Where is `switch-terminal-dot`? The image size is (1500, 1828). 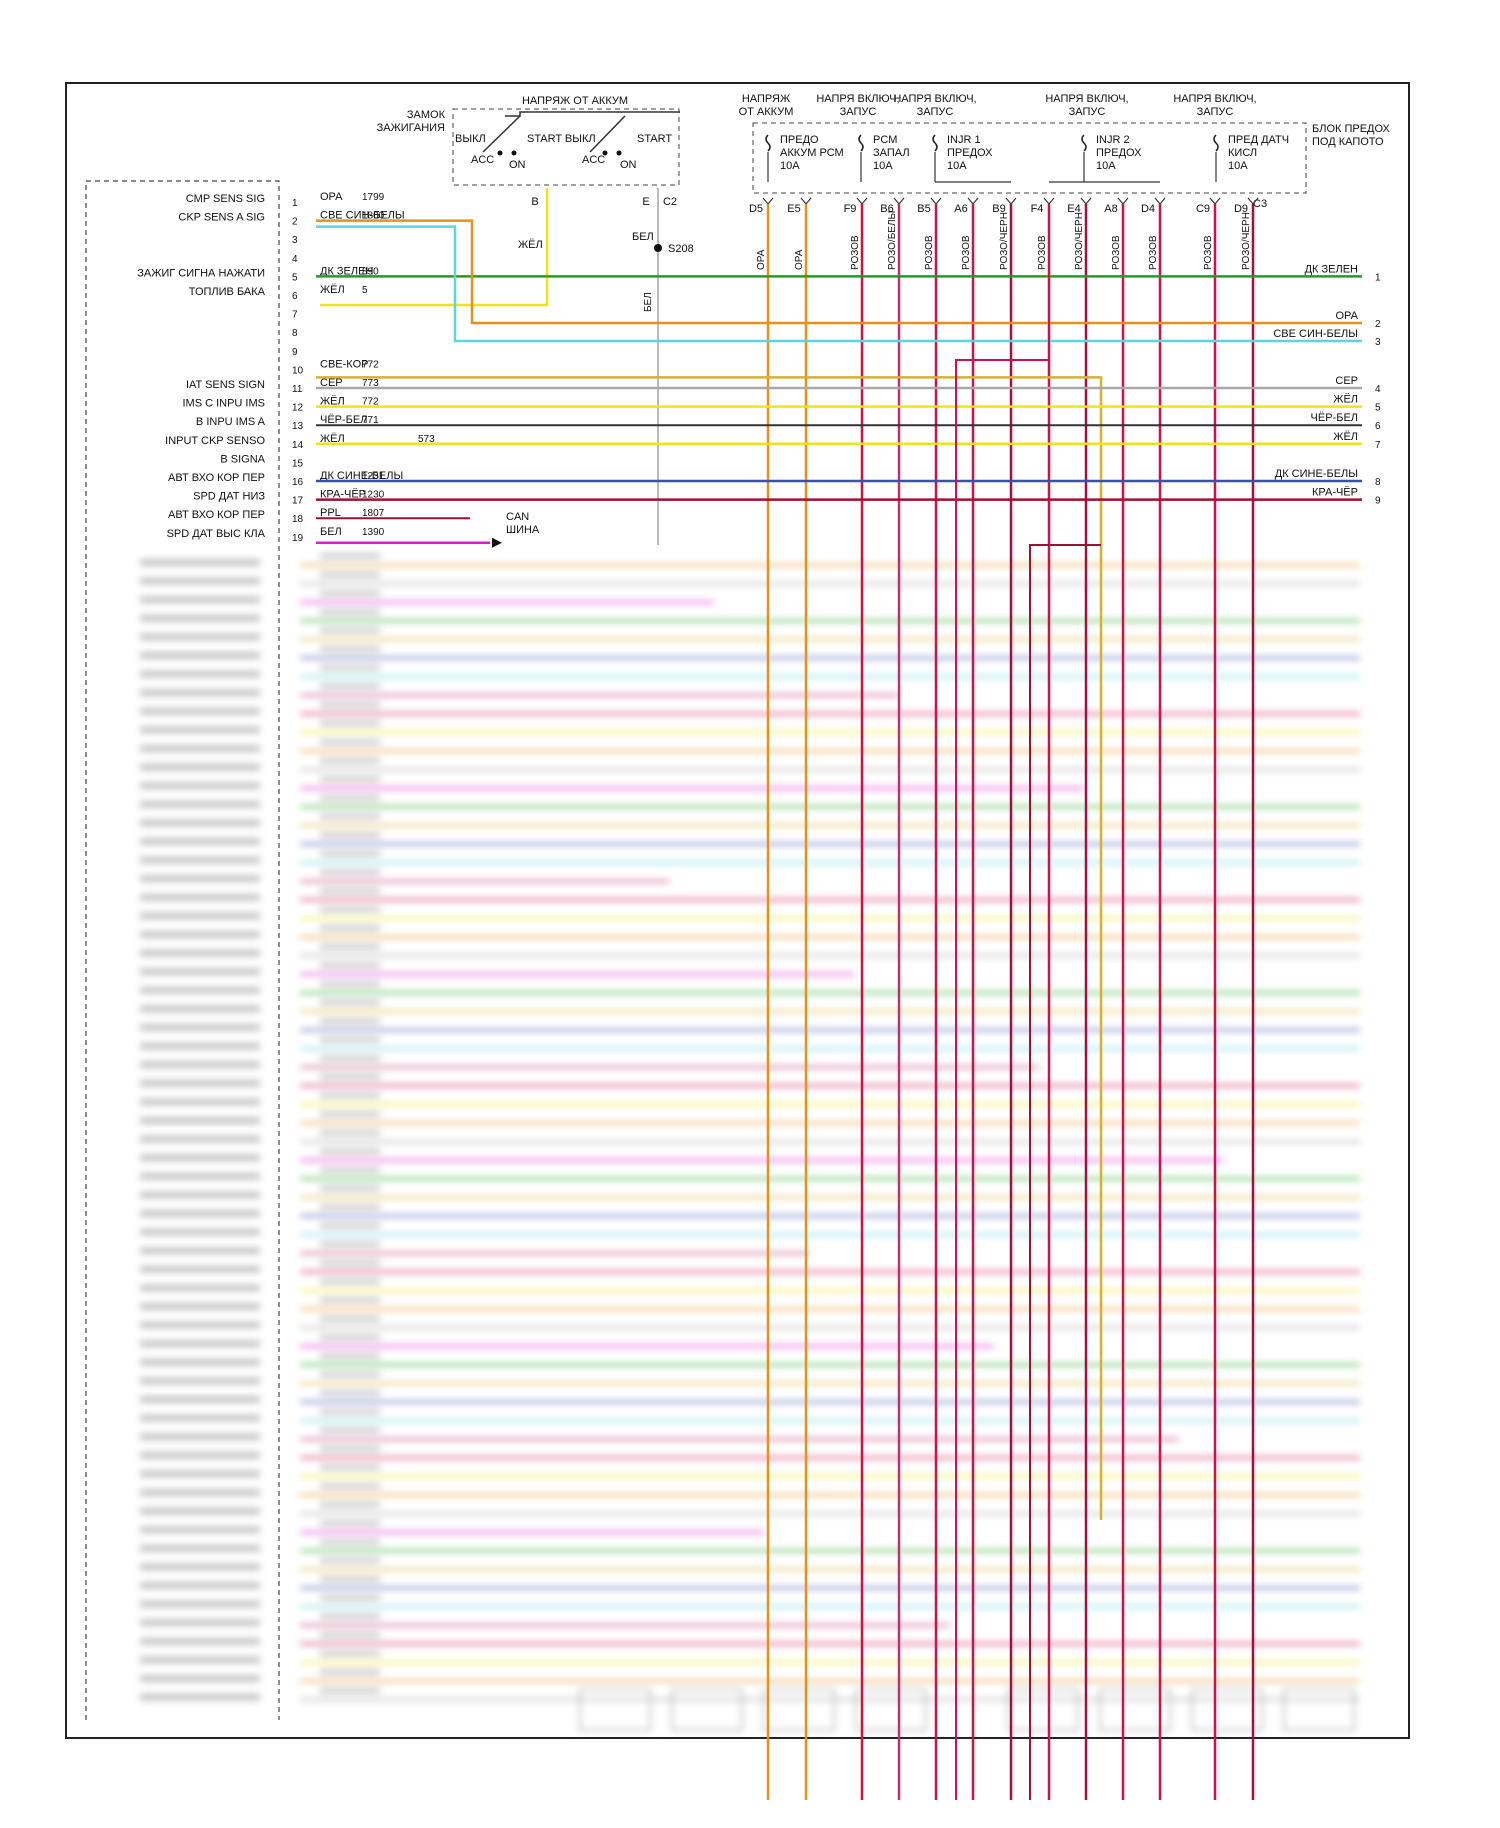 switch-terminal-dot is located at coordinates (500, 153).